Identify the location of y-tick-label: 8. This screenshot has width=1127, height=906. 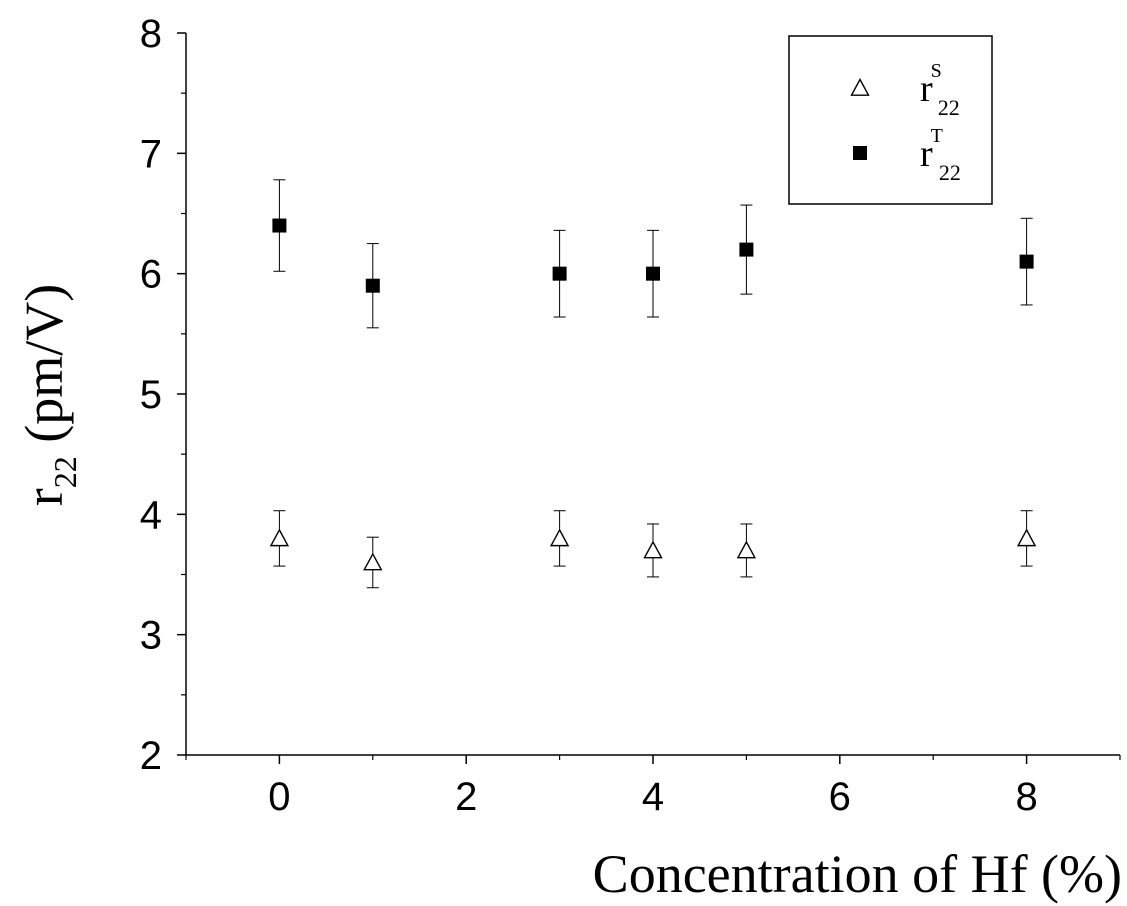
(151, 34).